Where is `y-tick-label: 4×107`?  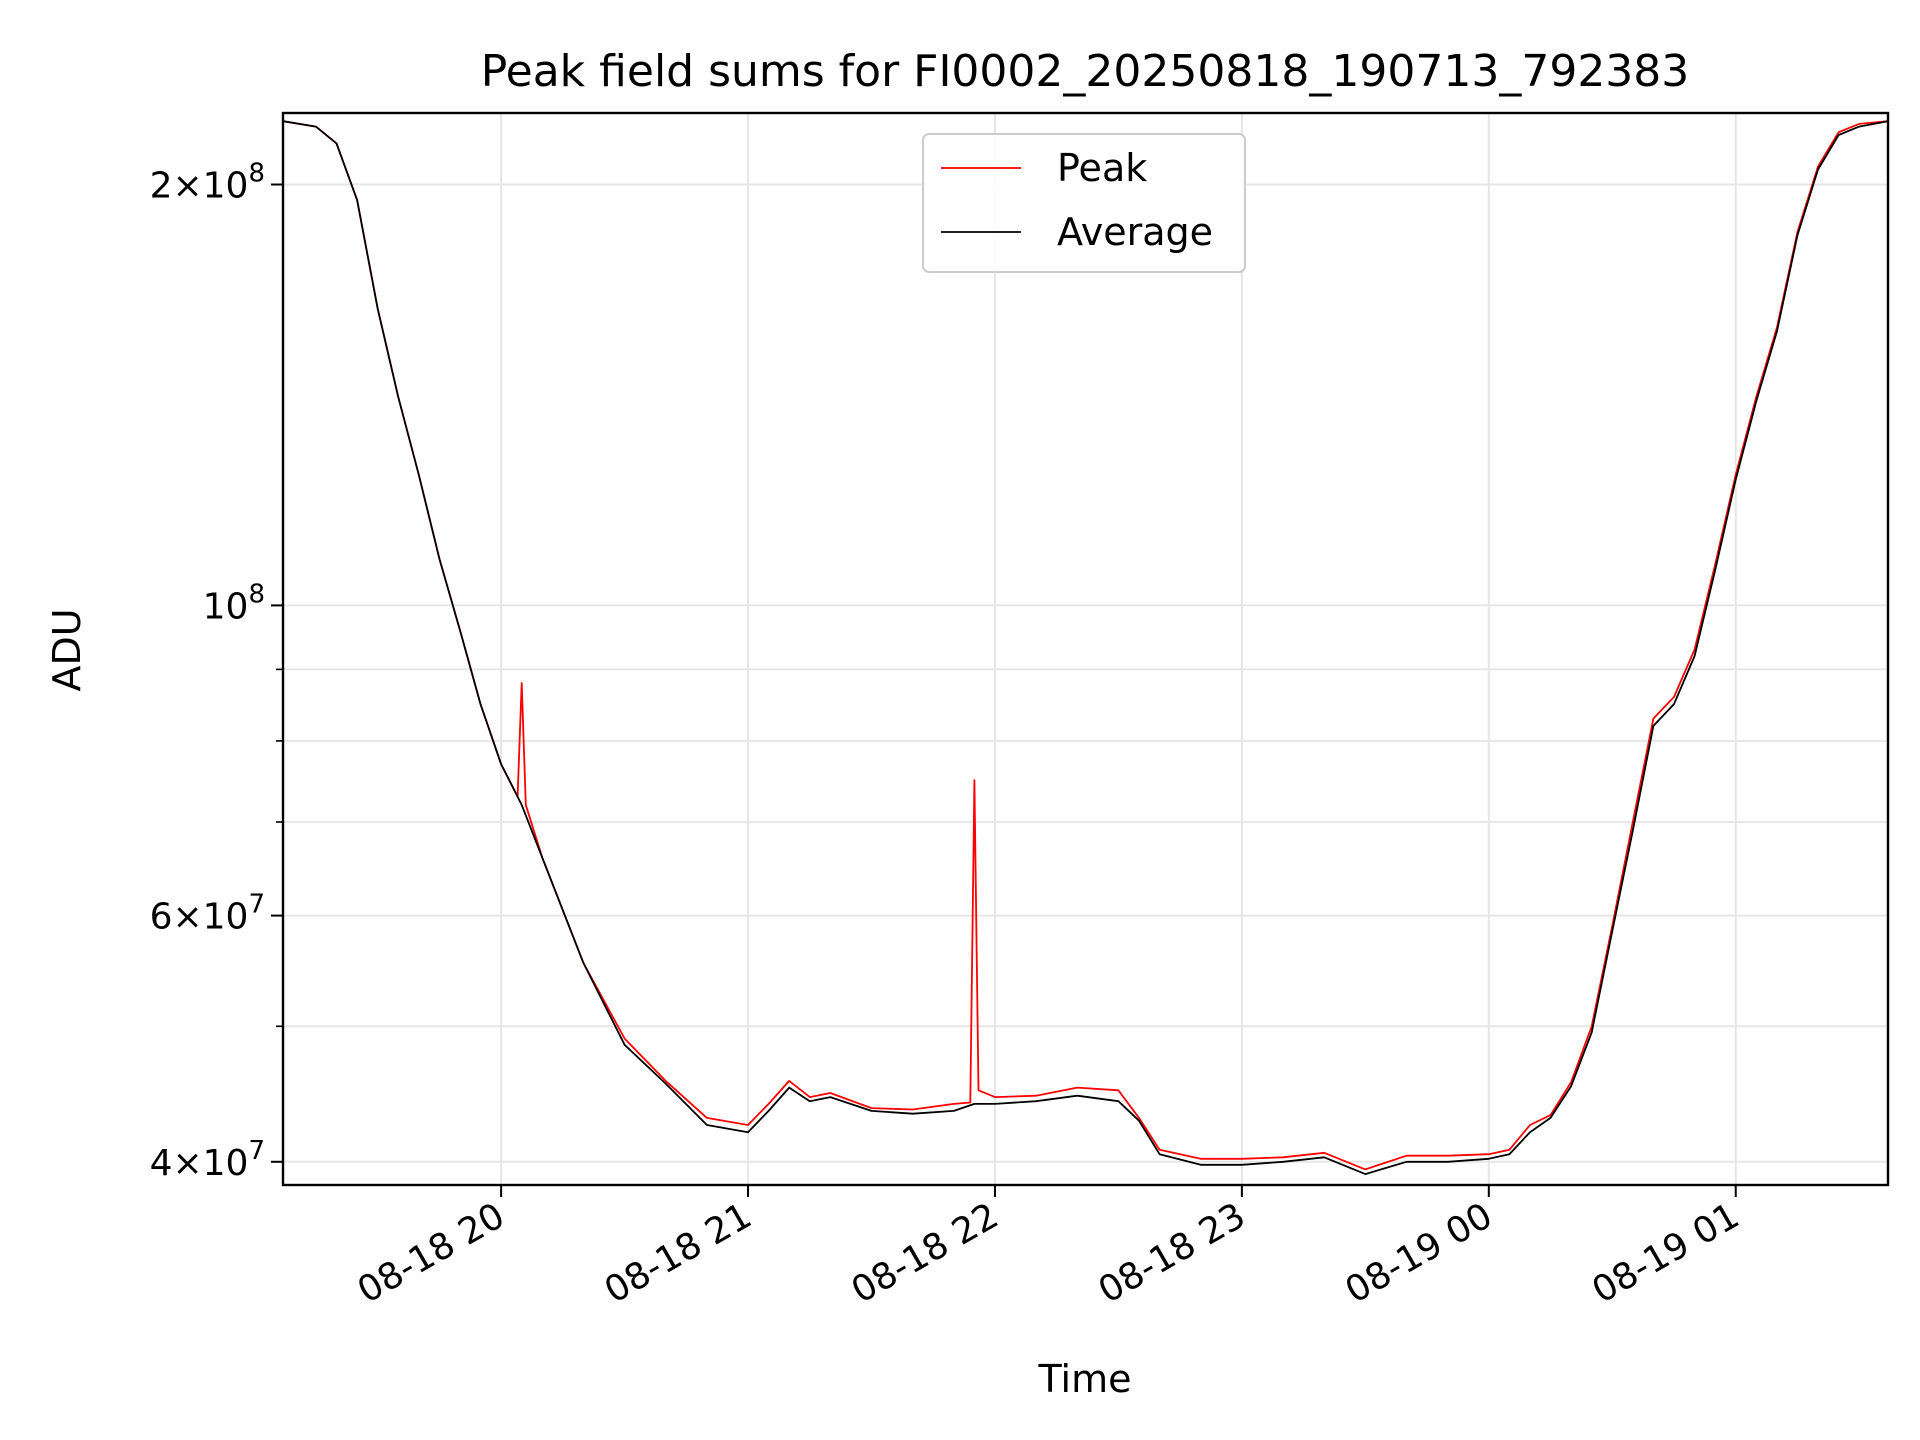 y-tick-label: 4×107 is located at coordinates (207, 1160).